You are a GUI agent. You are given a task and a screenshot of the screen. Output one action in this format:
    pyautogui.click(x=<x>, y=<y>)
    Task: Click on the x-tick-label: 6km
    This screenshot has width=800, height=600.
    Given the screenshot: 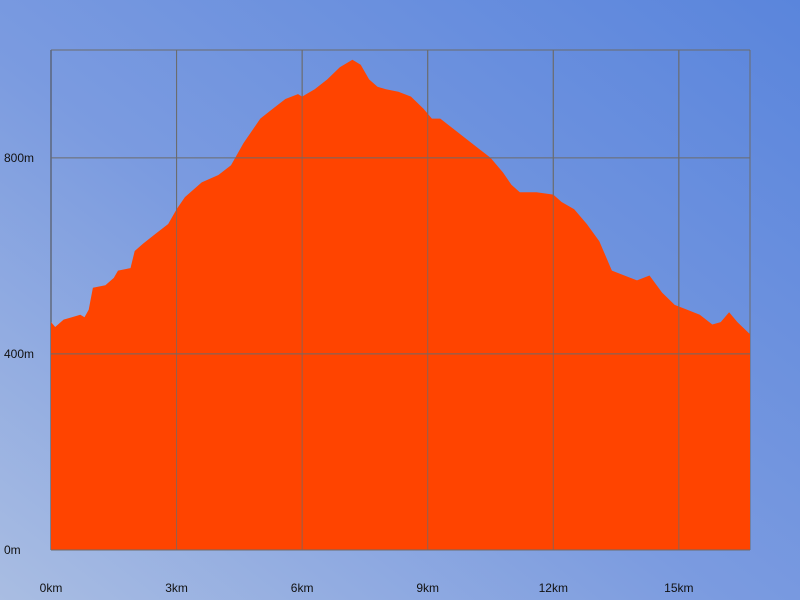 What is the action you would take?
    pyautogui.click(x=302, y=588)
    